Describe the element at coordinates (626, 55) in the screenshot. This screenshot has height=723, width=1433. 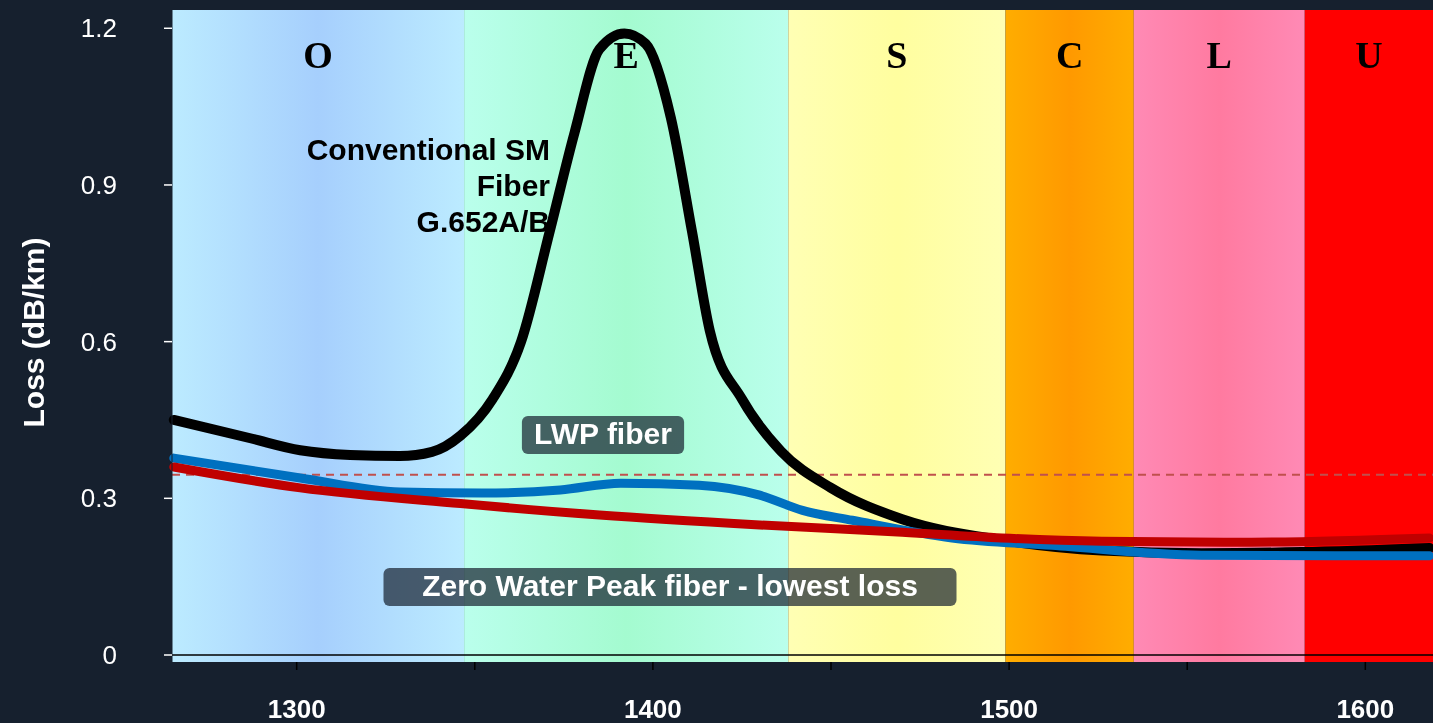
I see `band-label: E` at that location.